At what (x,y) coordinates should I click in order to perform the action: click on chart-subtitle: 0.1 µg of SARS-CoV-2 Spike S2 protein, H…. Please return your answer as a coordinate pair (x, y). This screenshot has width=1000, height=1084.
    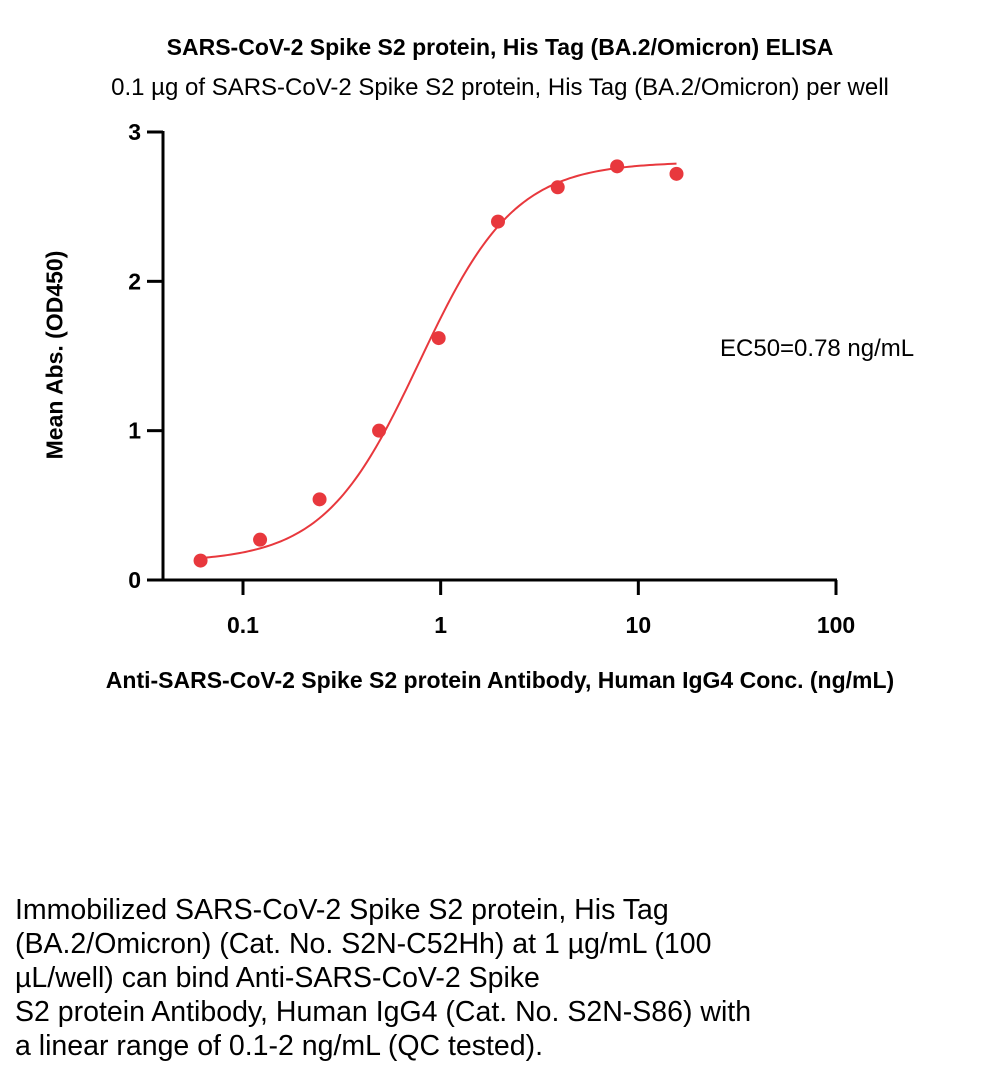
    Looking at the image, I should click on (500, 87).